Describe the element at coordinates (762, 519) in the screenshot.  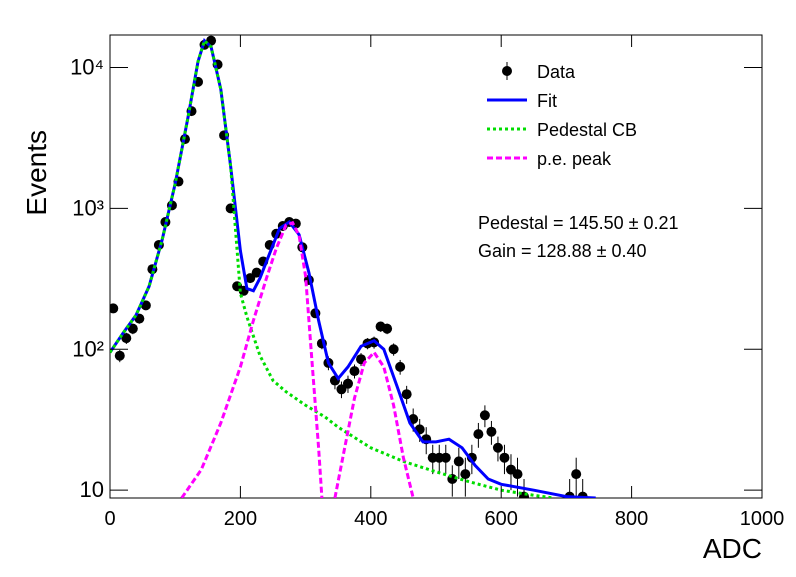
I see `x-tick-label: 1000` at that location.